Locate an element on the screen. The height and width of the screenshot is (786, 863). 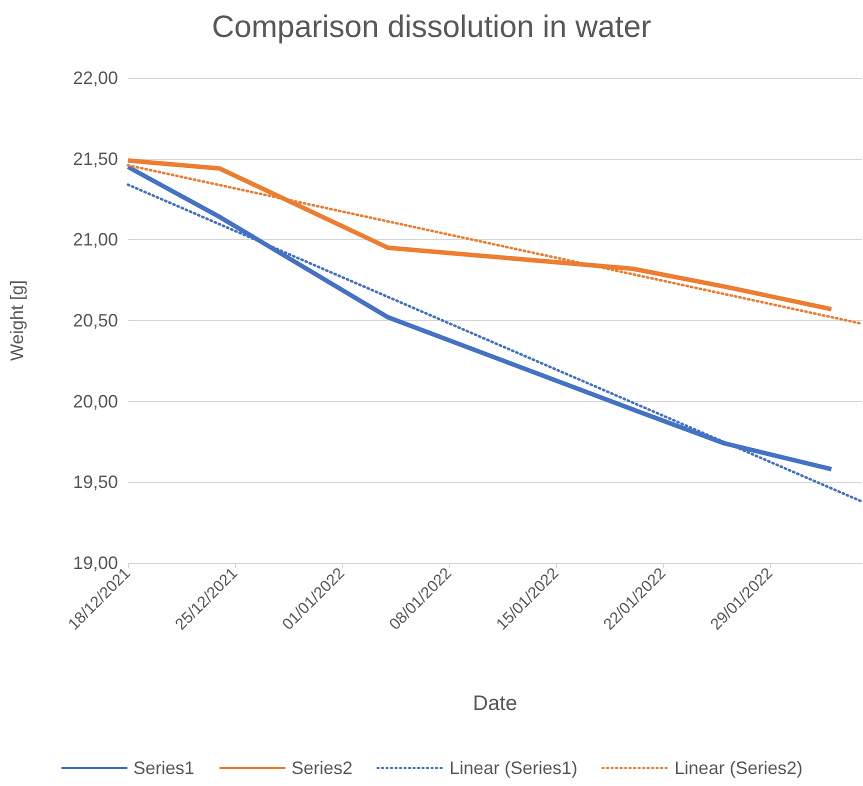
y-tick-label: 21,50 is located at coordinates (95, 158).